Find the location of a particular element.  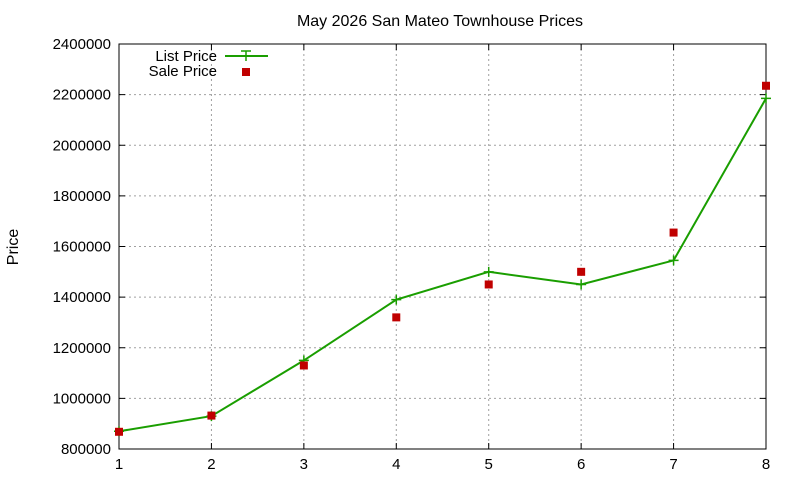

x-tick-label: 8 is located at coordinates (766, 464).